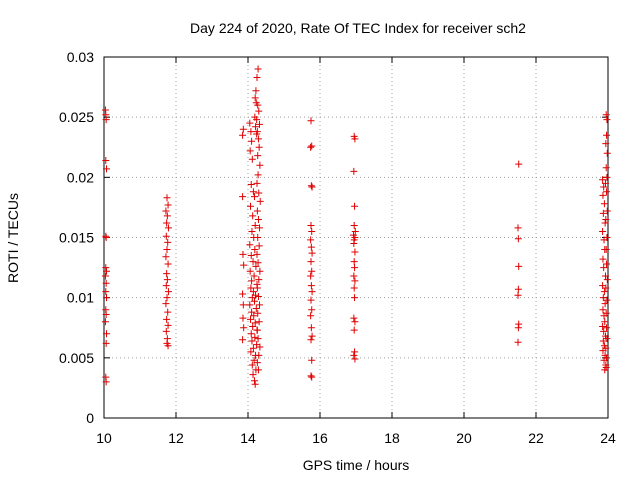 The height and width of the screenshot is (480, 640). I want to click on x-tick-label: 20, so click(464, 438).